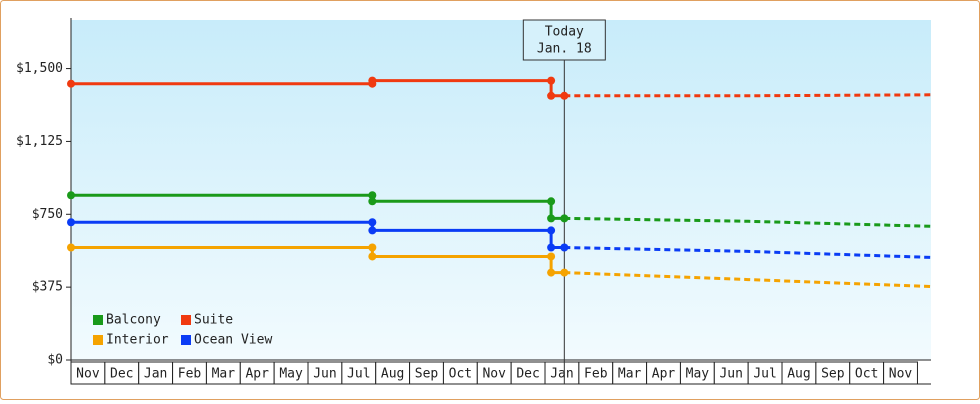 The width and height of the screenshot is (980, 404). Describe the element at coordinates (213, 320) in the screenshot. I see `legend-label: Suite` at that location.